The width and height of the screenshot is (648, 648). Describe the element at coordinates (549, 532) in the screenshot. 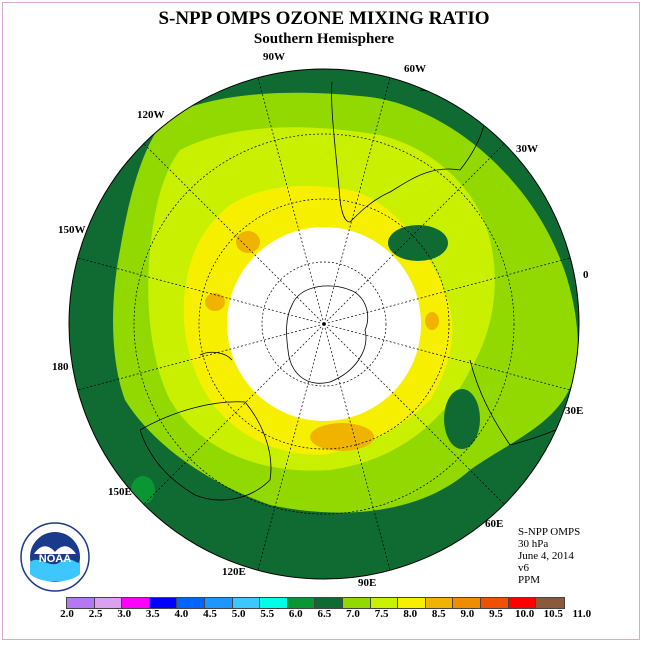

I see `info-instrument: S-NPP OMPS` at that location.